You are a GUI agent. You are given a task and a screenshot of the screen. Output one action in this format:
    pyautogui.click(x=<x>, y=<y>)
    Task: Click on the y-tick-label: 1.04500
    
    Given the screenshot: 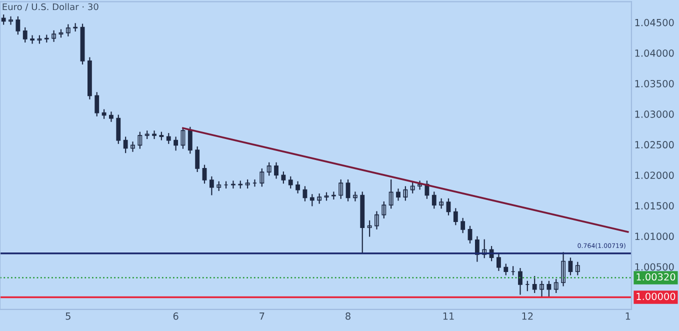 What is the action you would take?
    pyautogui.click(x=654, y=22)
    